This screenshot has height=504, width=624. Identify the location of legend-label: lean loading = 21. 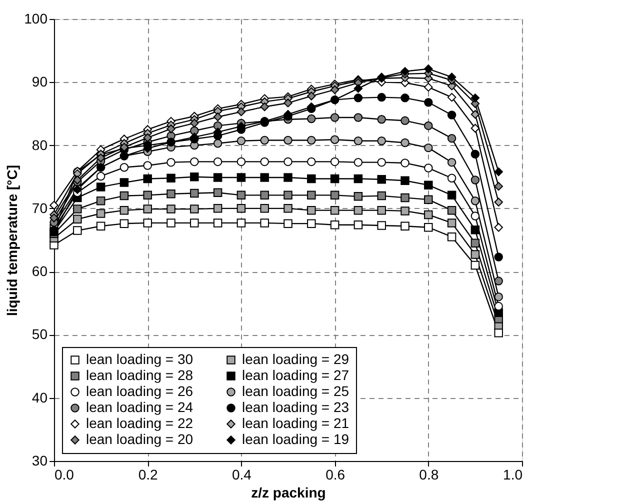
(296, 423).